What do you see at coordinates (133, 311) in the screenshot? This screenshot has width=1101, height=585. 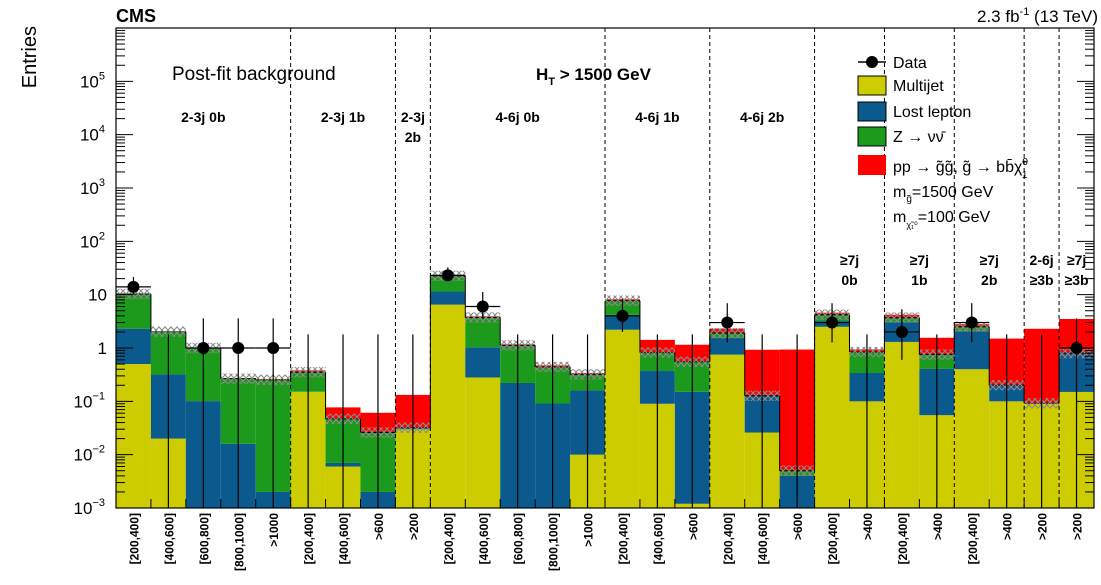 I see `bar-znunu` at bounding box center [133, 311].